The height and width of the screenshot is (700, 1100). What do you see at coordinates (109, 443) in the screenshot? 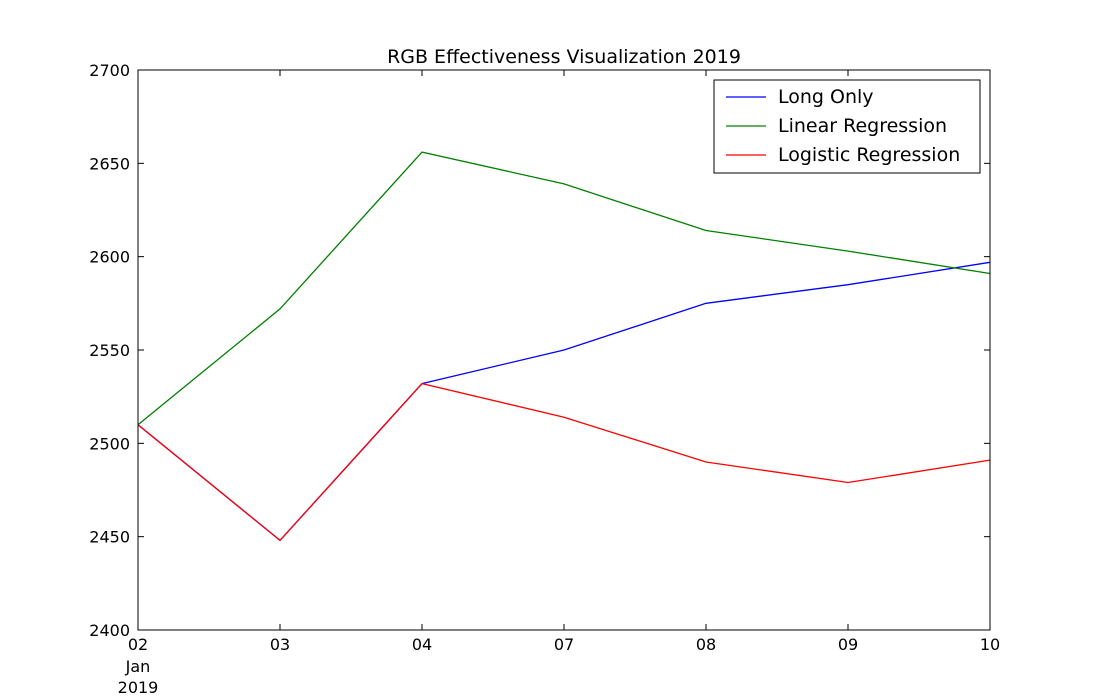
I see `y-tick-label: 2500` at bounding box center [109, 443].